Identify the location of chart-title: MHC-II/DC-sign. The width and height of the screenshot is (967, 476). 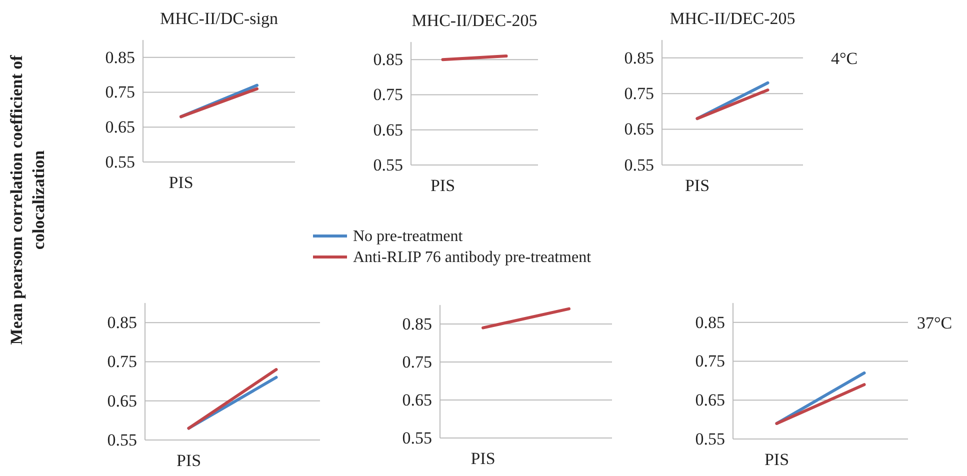
(219, 18).